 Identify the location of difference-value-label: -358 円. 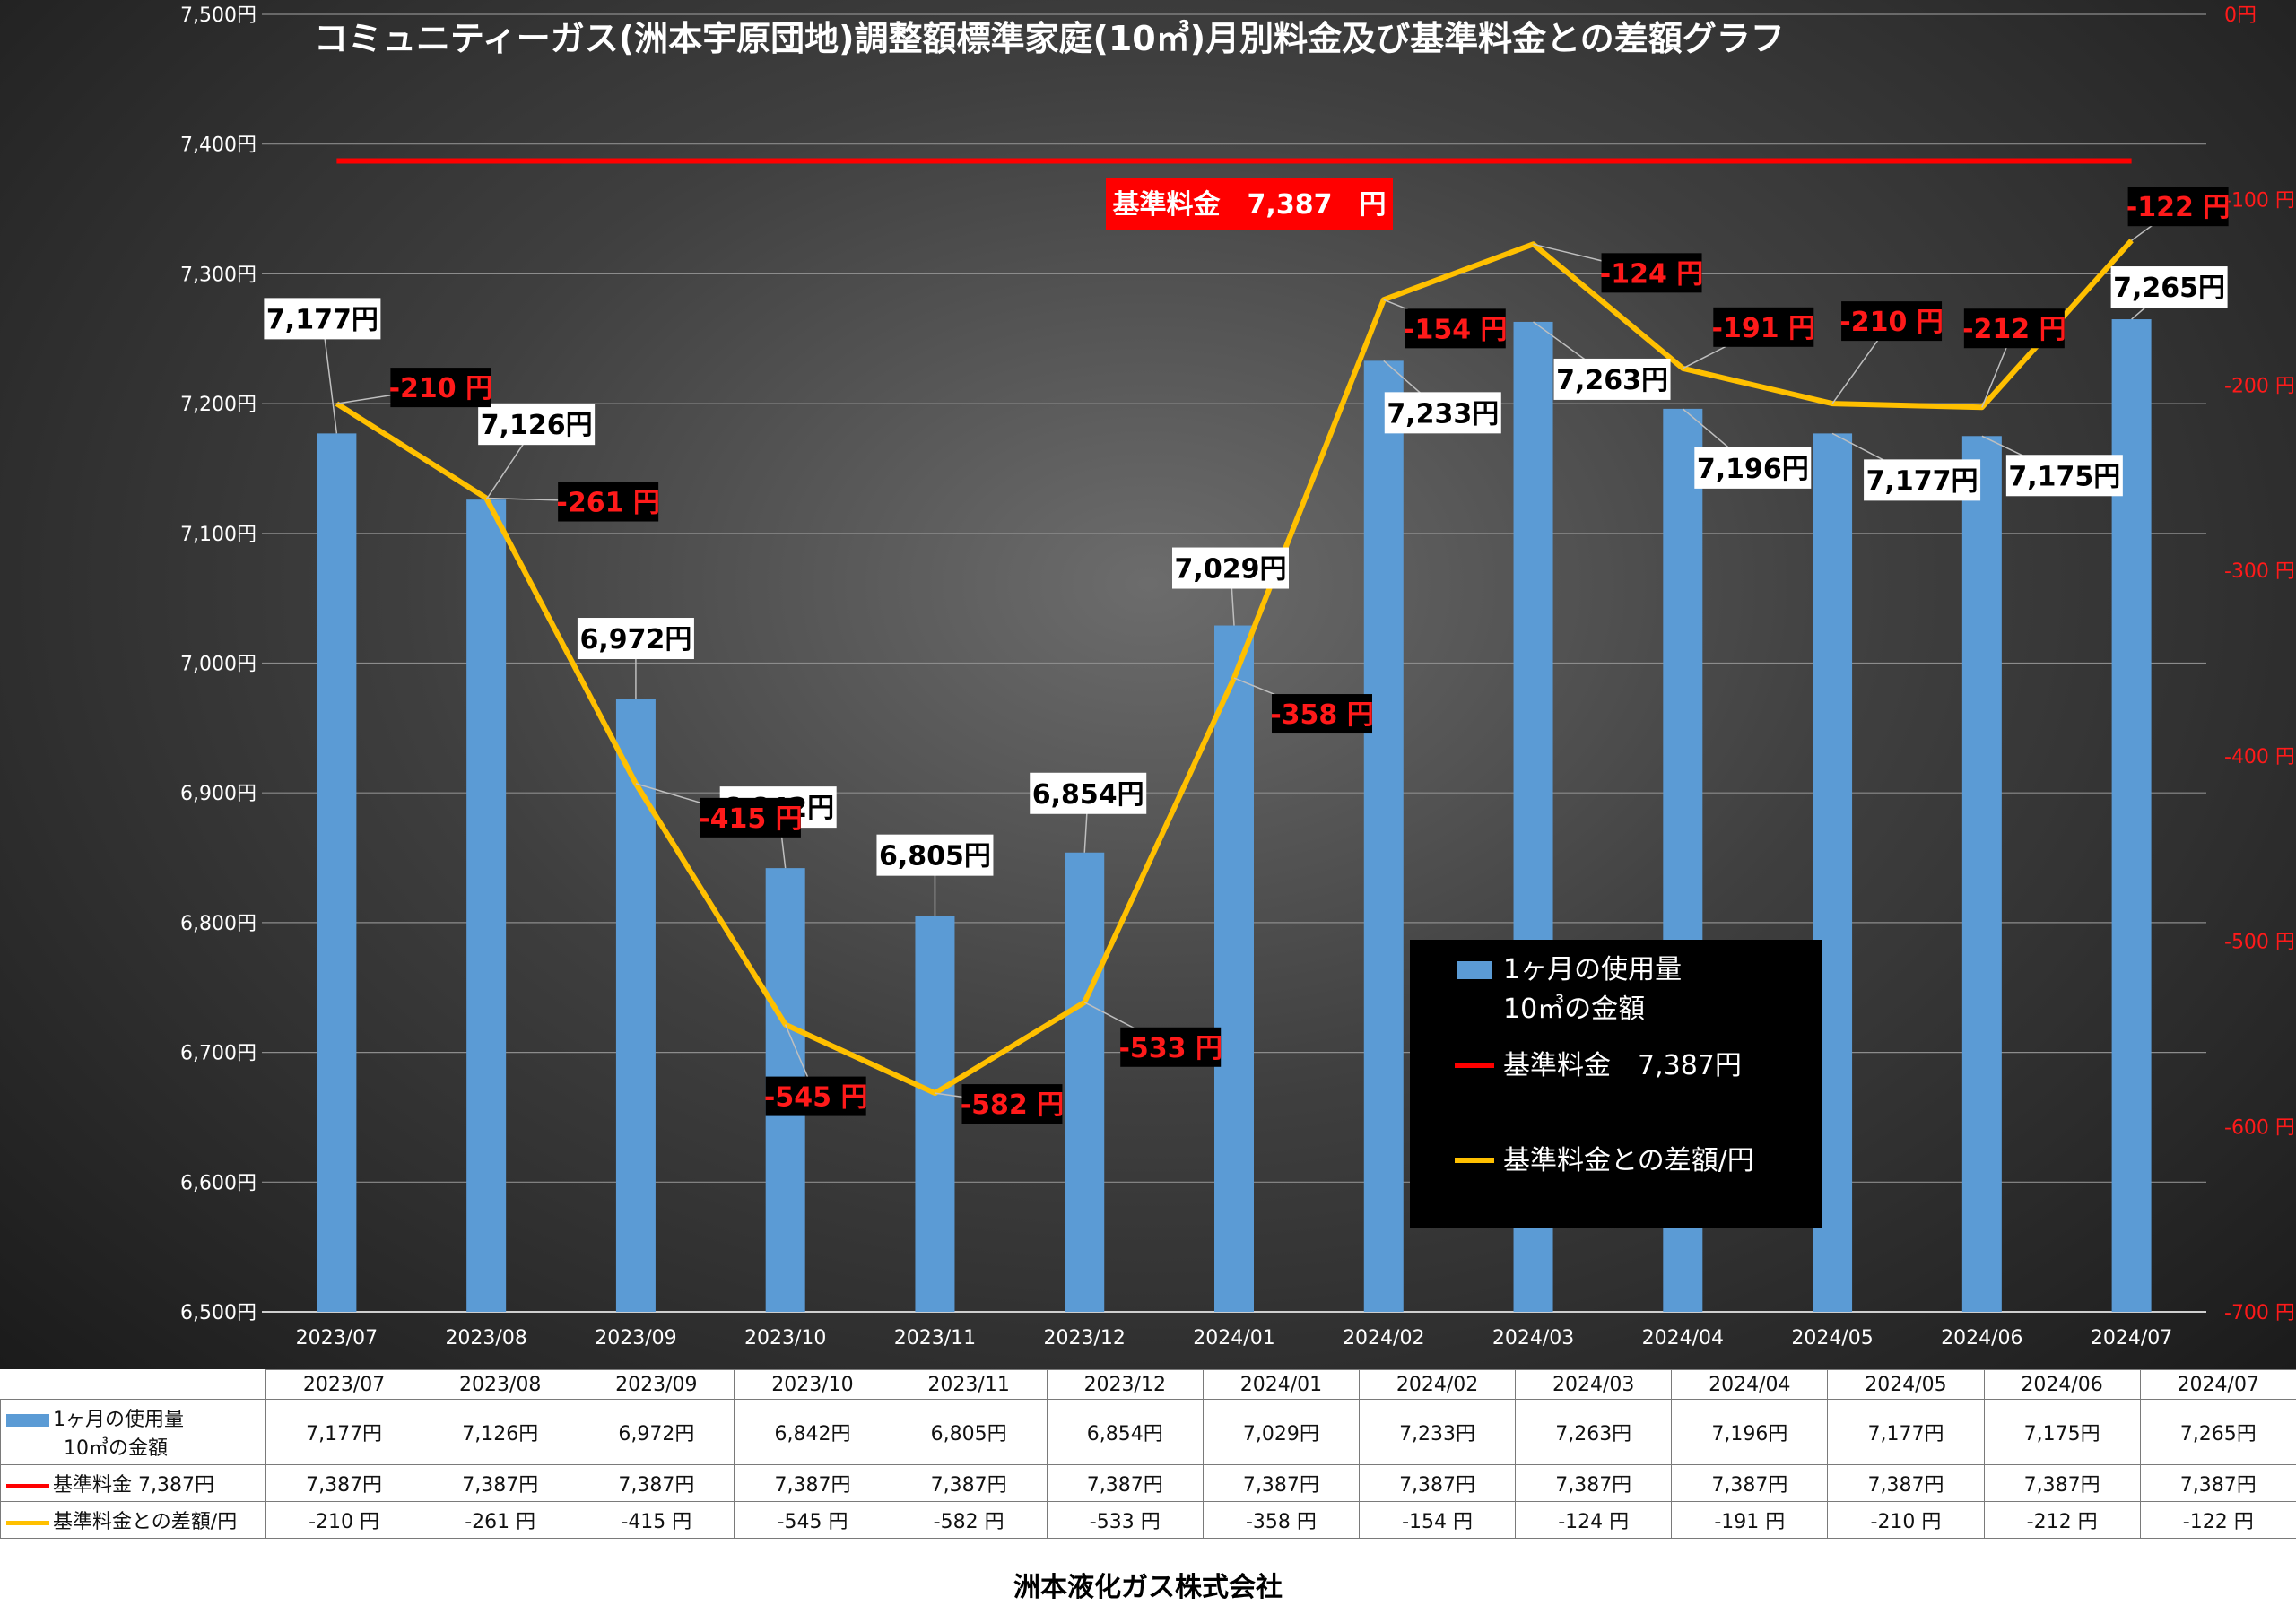
(1322, 715).